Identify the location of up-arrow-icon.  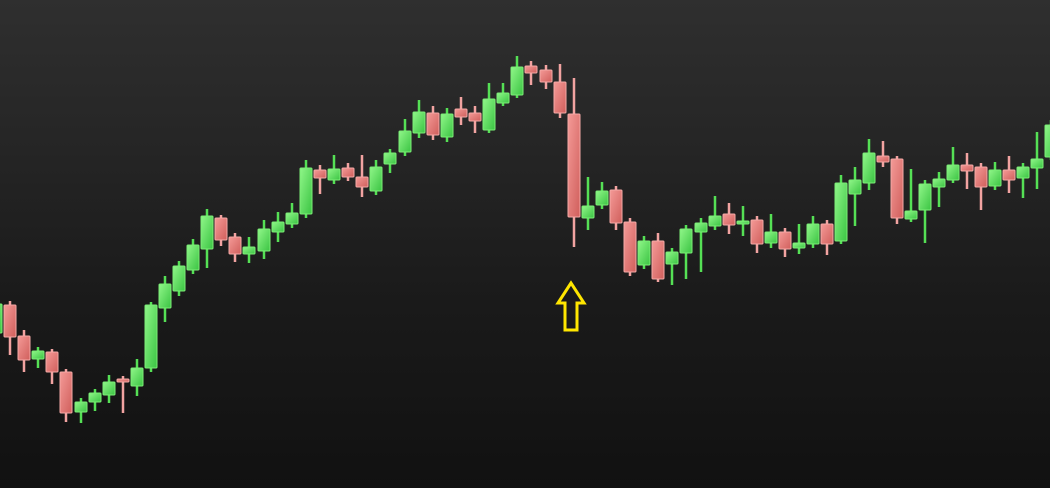
(571, 306).